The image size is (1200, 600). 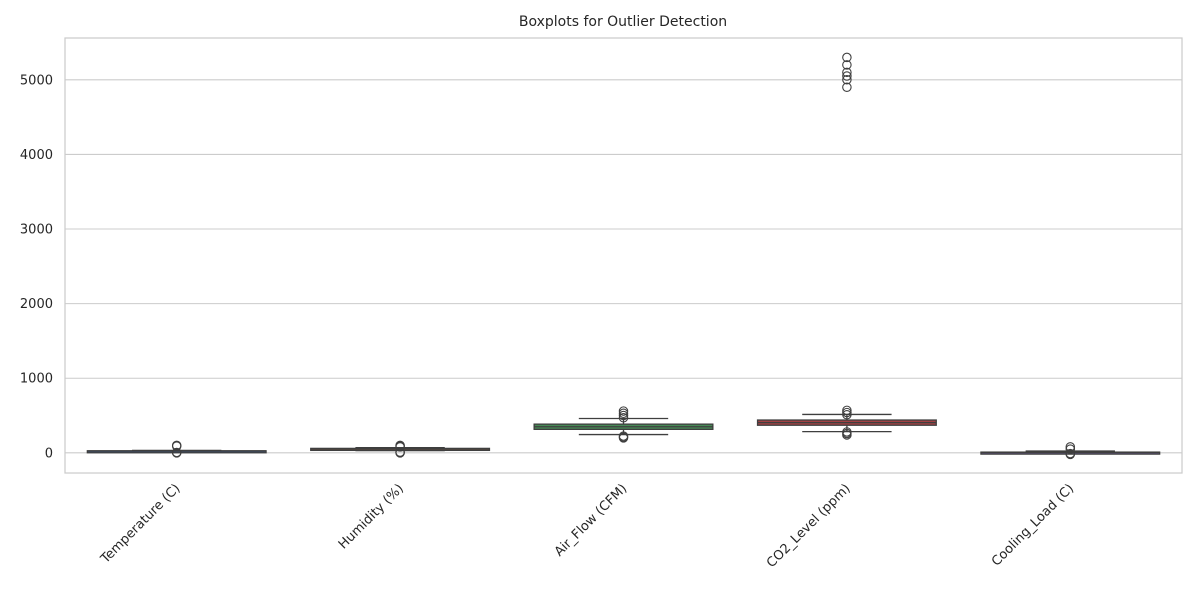 What do you see at coordinates (36, 267) in the screenshot?
I see `y-axis-tick-labels: 0 1000 2000 3000 4000 5000` at bounding box center [36, 267].